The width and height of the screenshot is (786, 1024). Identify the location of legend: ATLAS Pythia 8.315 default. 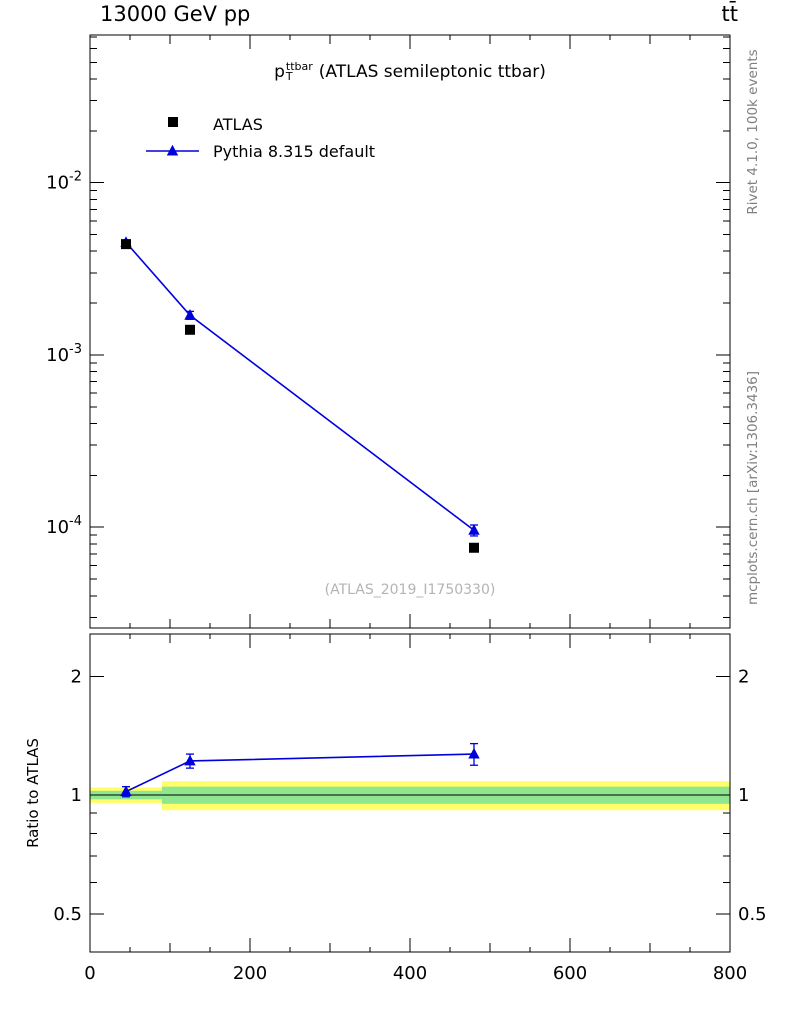
(260, 138).